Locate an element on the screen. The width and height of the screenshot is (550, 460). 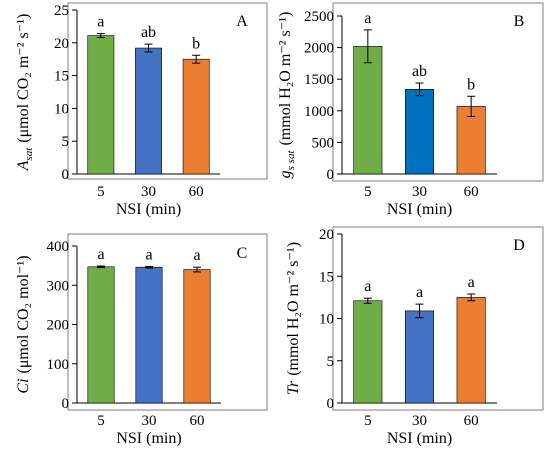
y-axis-units: (μmol CO₂ mol⁻¹) is located at coordinates (23, 314).